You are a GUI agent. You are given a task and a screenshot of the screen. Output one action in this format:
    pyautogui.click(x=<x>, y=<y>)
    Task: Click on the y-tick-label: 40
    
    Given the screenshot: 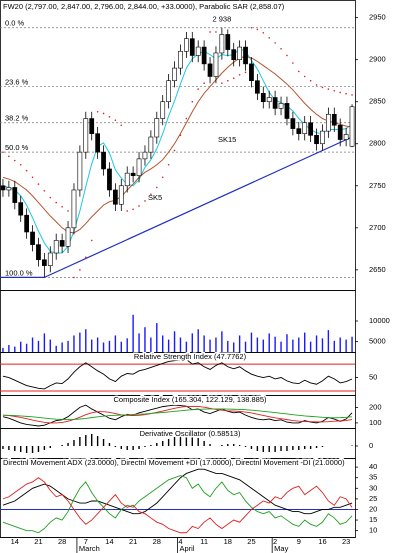 What is the action you would take?
    pyautogui.click(x=373, y=466)
    